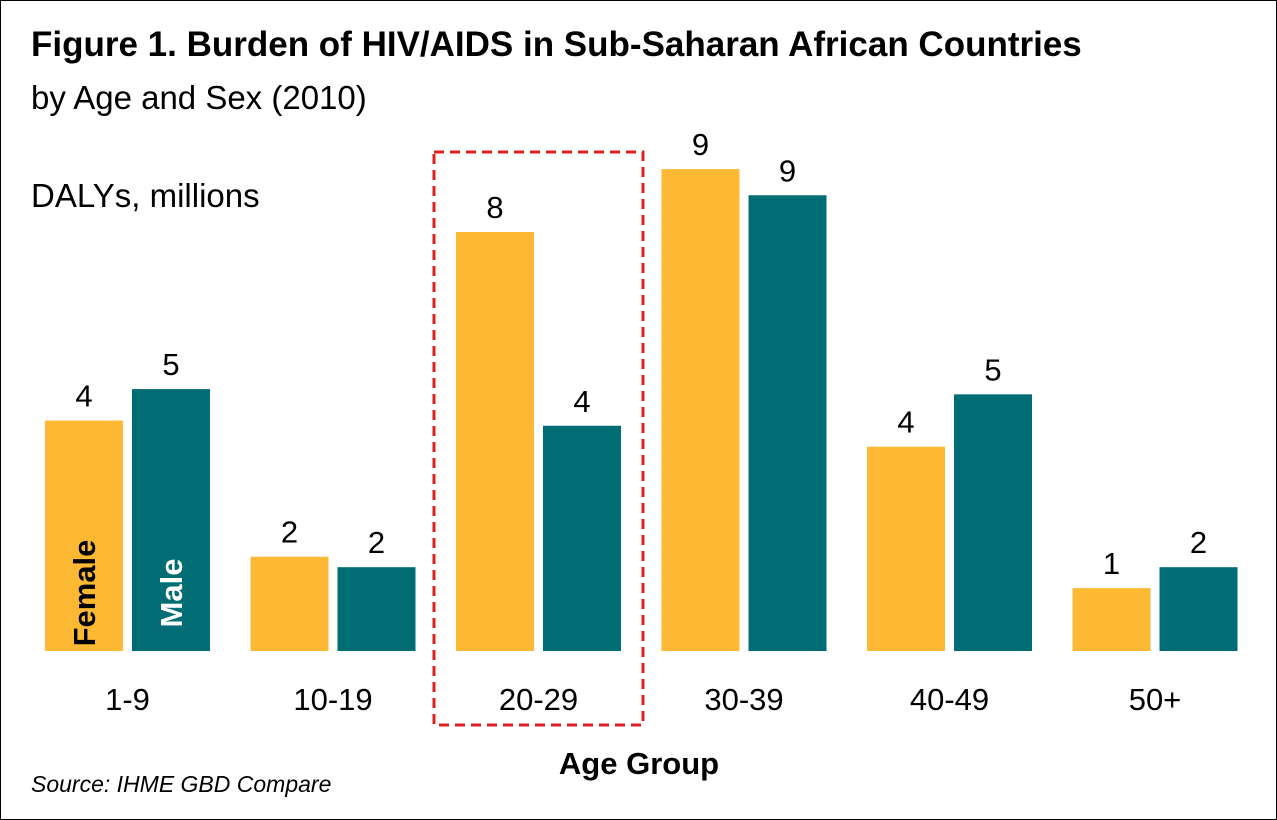  What do you see at coordinates (639, 763) in the screenshot?
I see `x-axis-title: Age Group` at bounding box center [639, 763].